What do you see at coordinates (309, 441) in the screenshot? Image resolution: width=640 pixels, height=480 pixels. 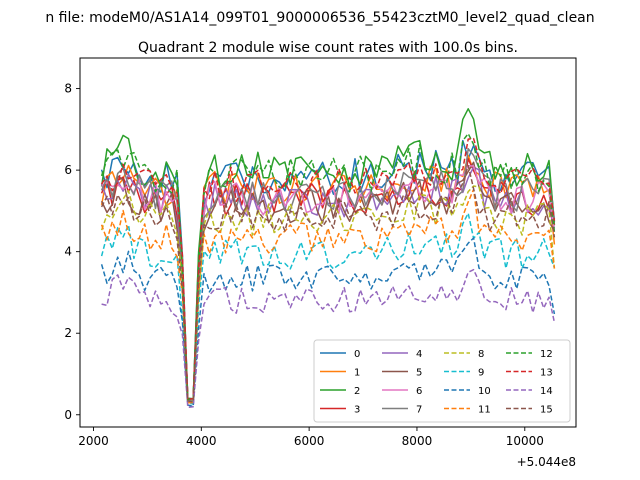 I see `x-tick-label: 6000` at bounding box center [309, 441].